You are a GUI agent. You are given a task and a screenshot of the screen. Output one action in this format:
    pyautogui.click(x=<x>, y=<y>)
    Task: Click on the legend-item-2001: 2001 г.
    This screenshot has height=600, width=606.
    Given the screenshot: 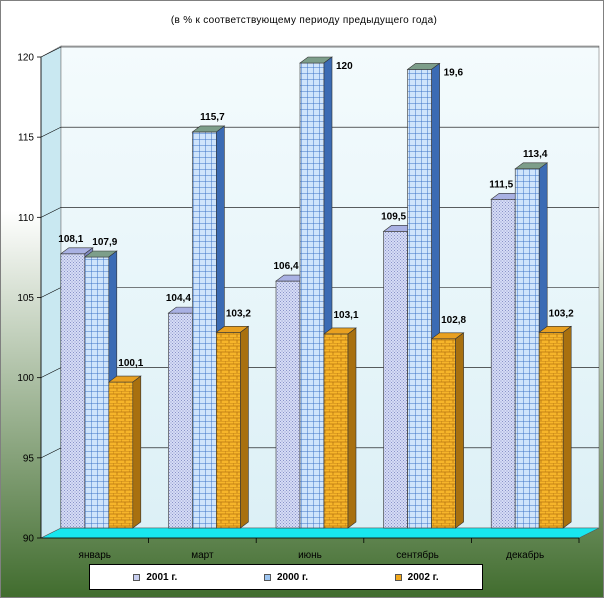 What is the action you would take?
    pyautogui.click(x=155, y=577)
    